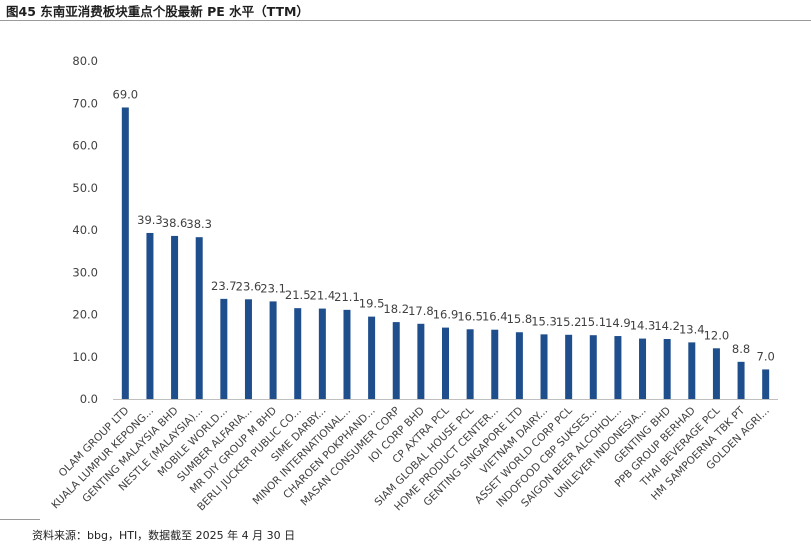 The width and height of the screenshot is (811, 554). Describe the element at coordinates (224, 286) in the screenshot. I see `data-label: 23.7` at that location.